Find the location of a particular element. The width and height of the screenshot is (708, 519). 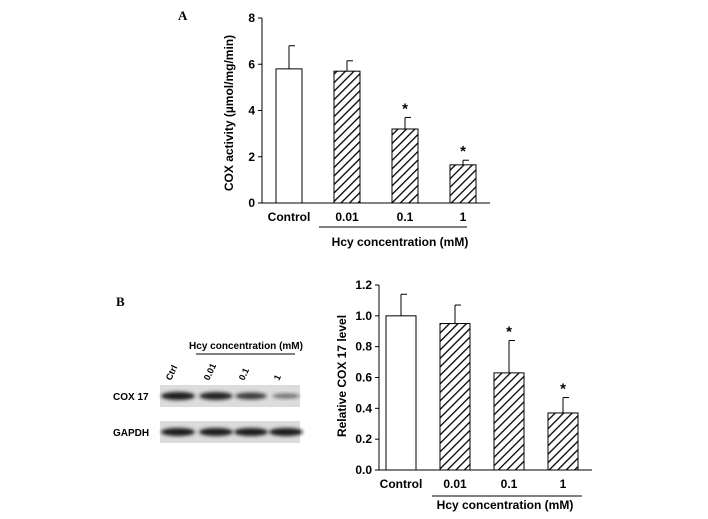

panel-b-y-tick-label: 0.2 is located at coordinates (363, 439).